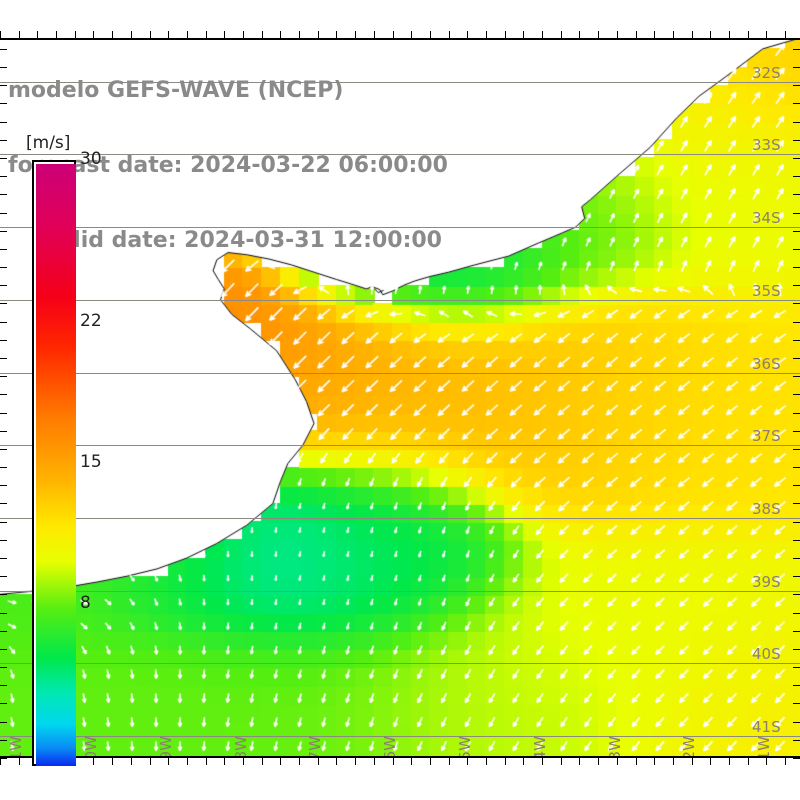 This screenshot has height=800, width=800. I want to click on gridline-lat-36S, so click(400, 373).